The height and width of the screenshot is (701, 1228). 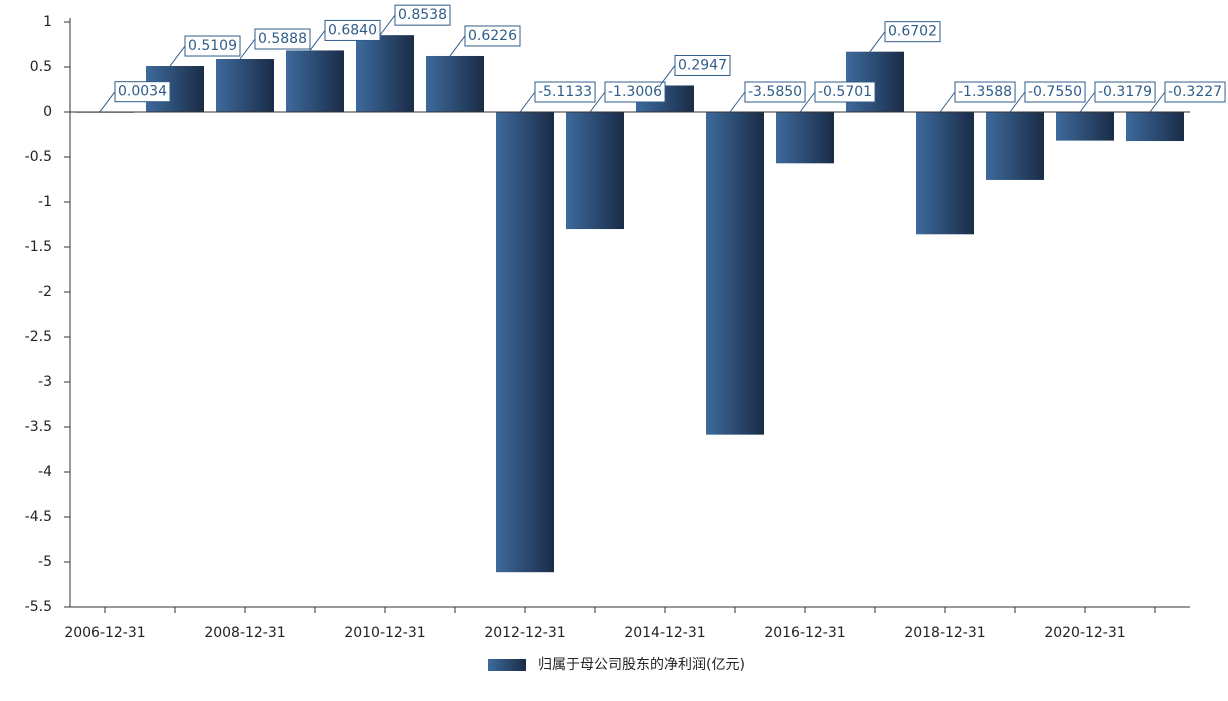 I want to click on value-label: -0.3179, so click(x=1125, y=92).